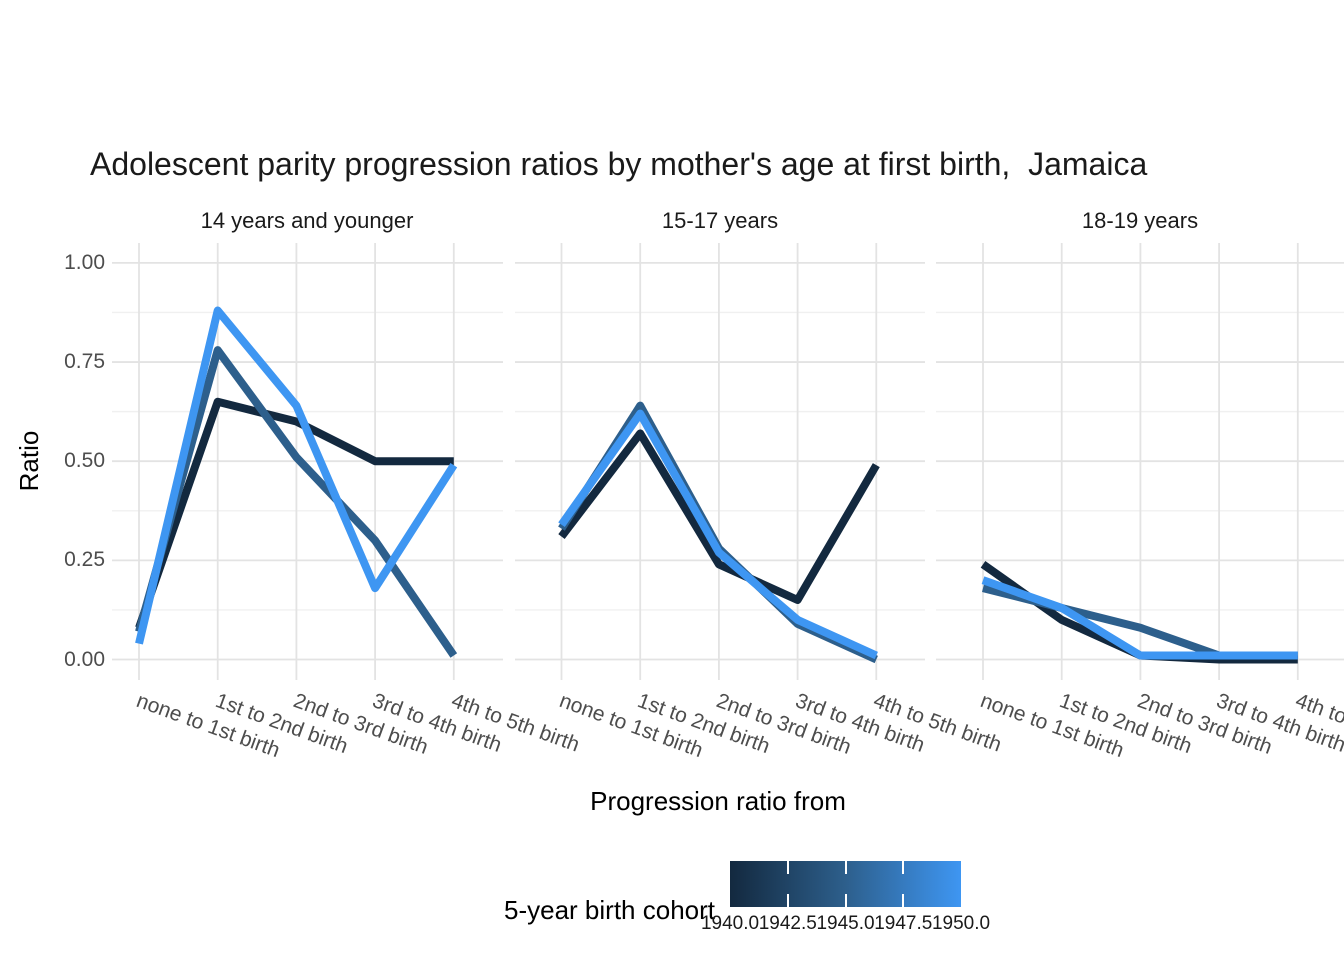 This screenshot has width=1344, height=960. What do you see at coordinates (787, 923) in the screenshot?
I see `colorbar-label: 1942.5` at bounding box center [787, 923].